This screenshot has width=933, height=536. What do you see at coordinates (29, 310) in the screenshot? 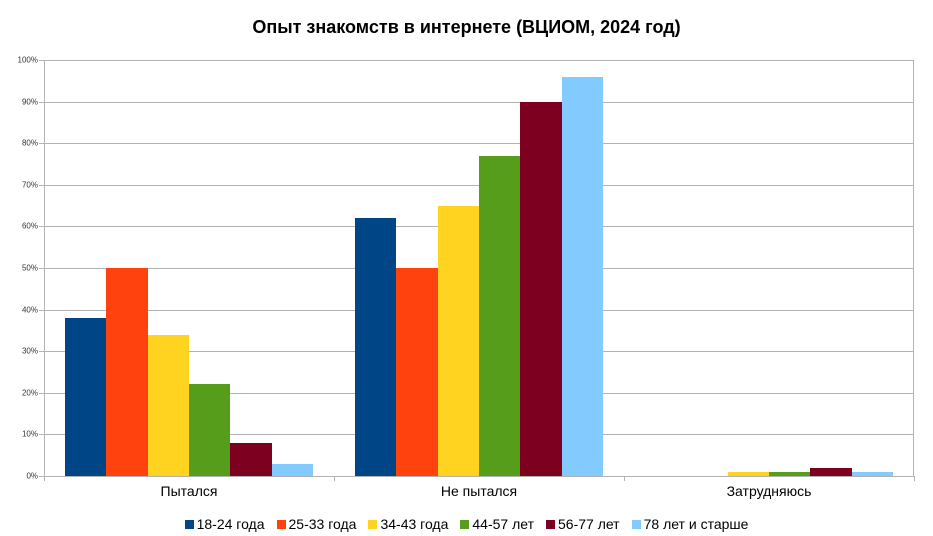
I see `y-tick-label: 40%` at bounding box center [29, 310].